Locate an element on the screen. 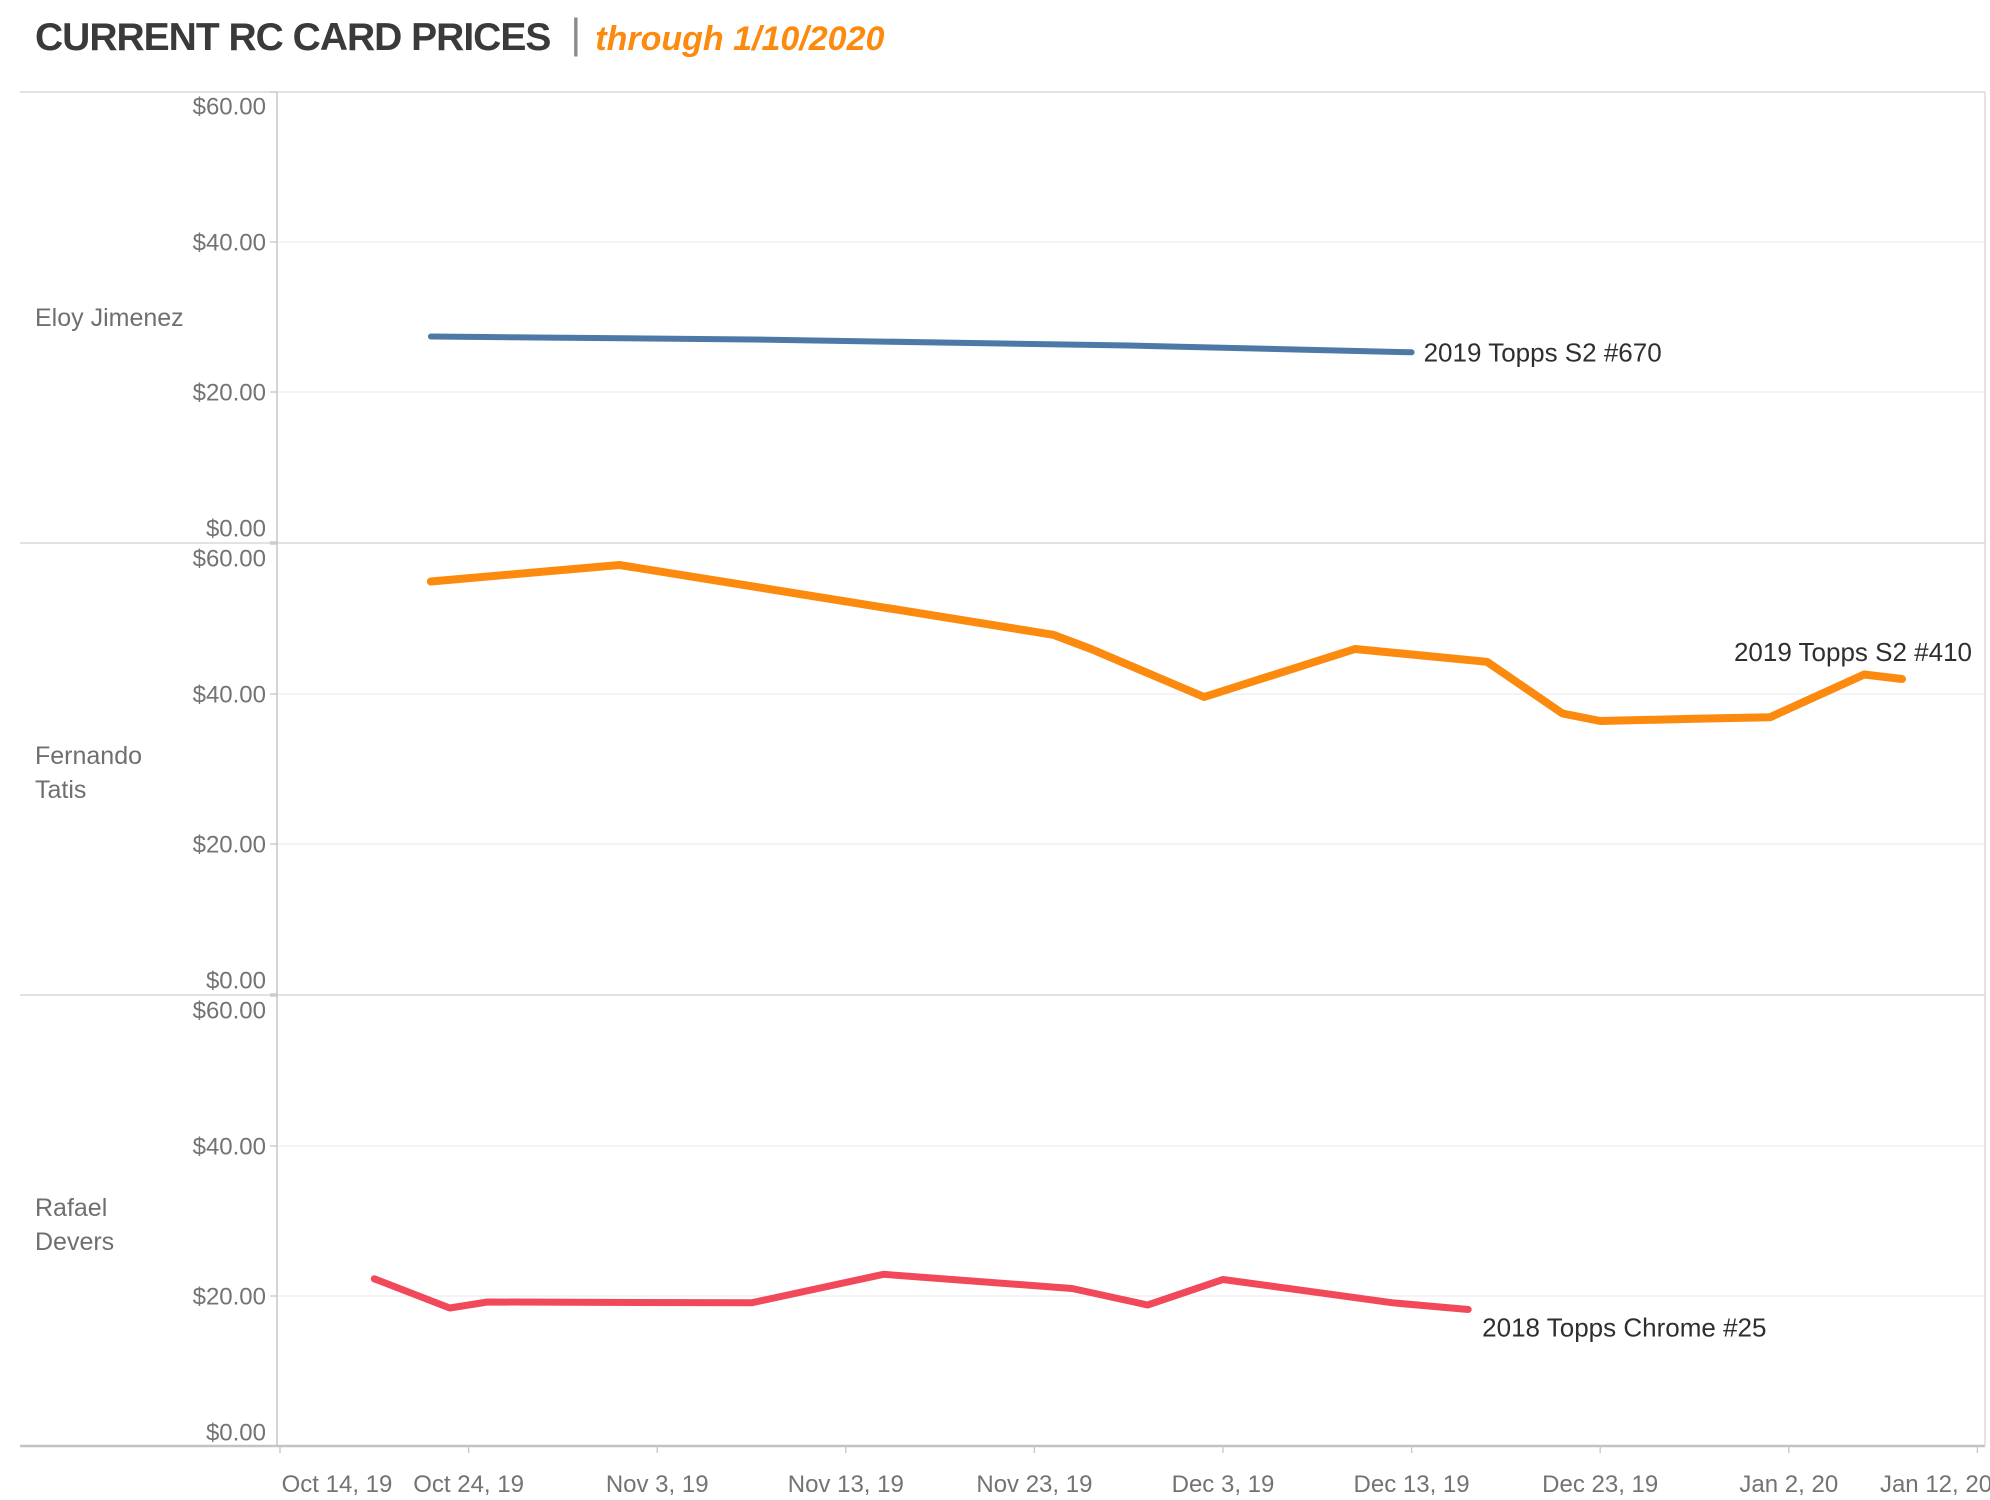  row-label: Devers is located at coordinates (74, 1242).